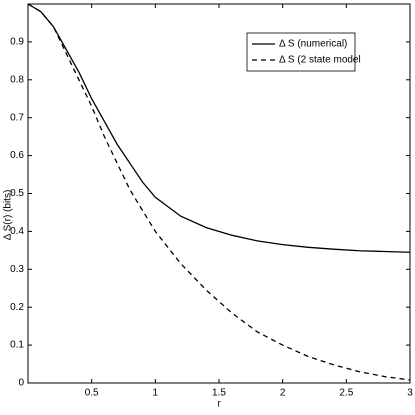 Image resolution: width=415 pixels, height=415 pixels. Describe the element at coordinates (219, 393) in the screenshot. I see `x-tick-label: 1.5` at that location.